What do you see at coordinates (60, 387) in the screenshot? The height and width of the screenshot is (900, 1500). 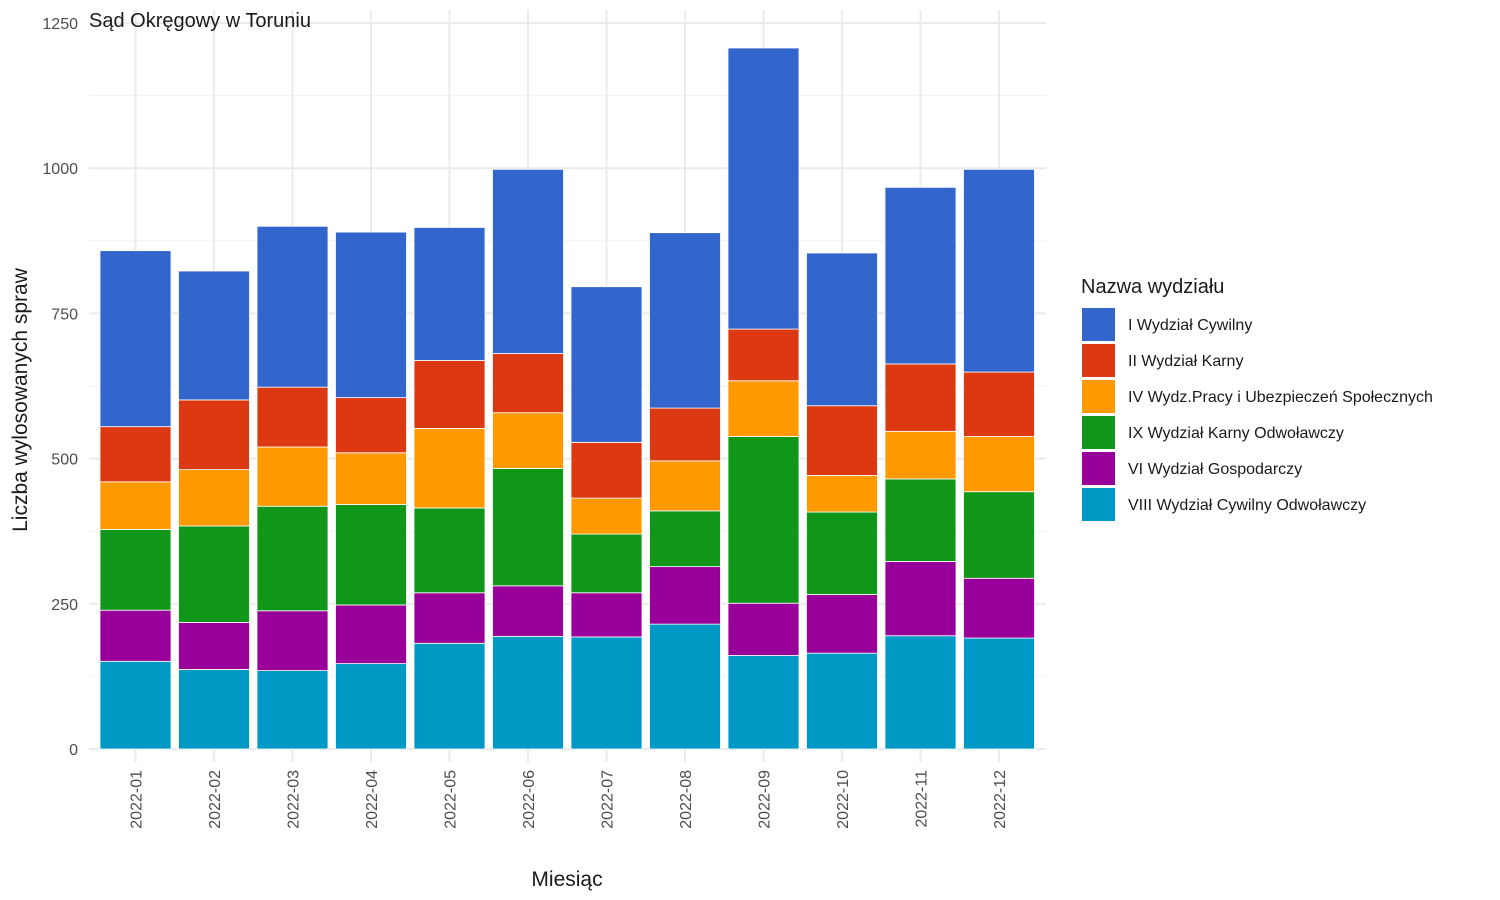 I see `y-axis-ticks: 0 250 500 750 1000 1250` at bounding box center [60, 387].